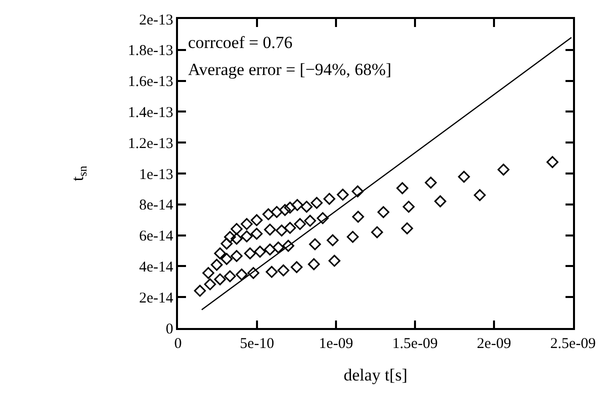 This screenshot has height=419, width=615. What do you see at coordinates (156, 206) in the screenshot?
I see `y-tick-label: 8e-14` at bounding box center [156, 206].